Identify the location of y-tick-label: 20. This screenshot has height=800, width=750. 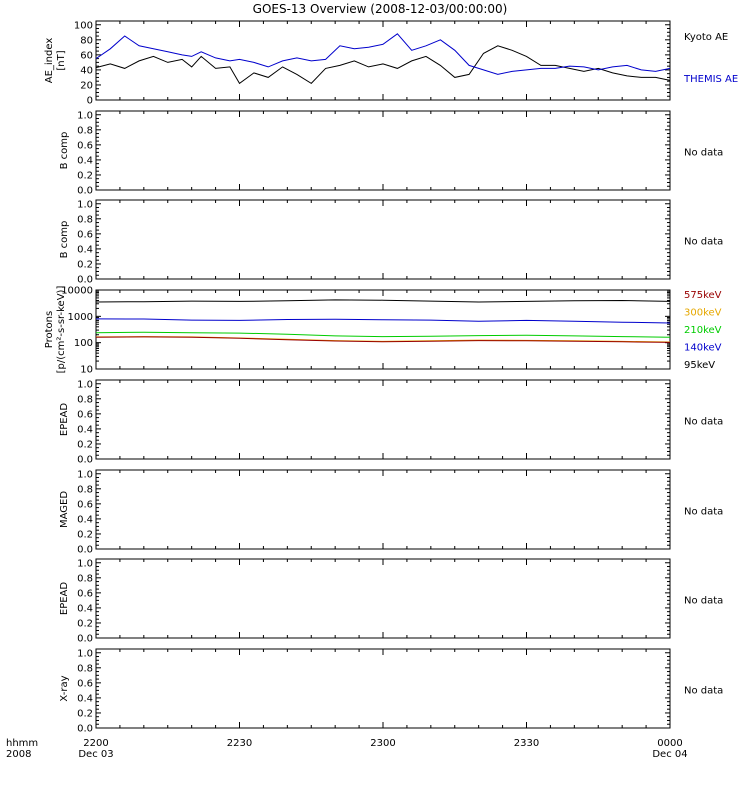
(86, 85).